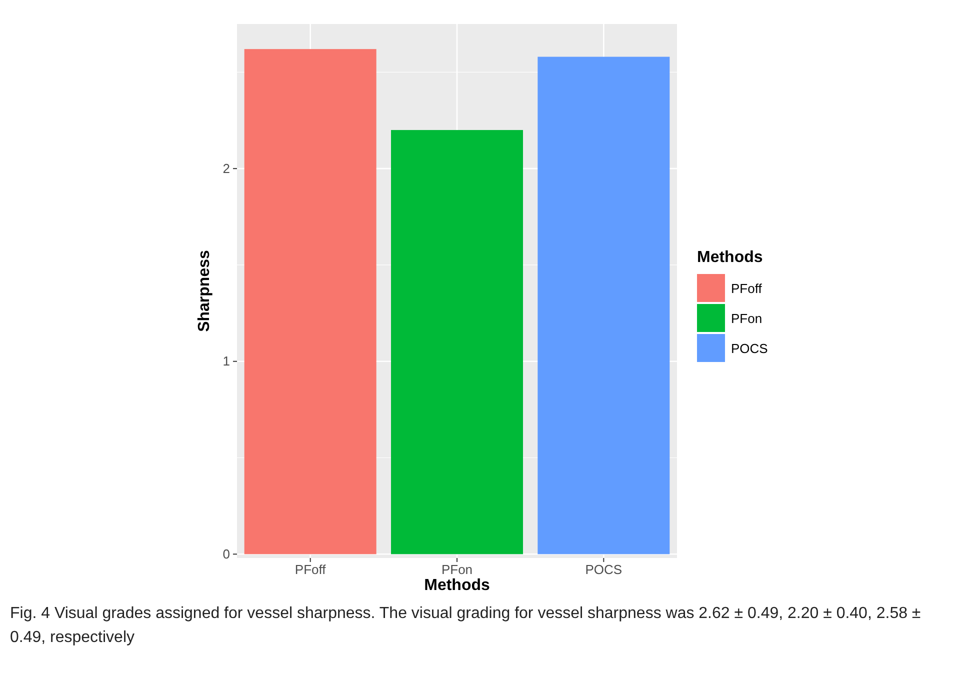 The width and height of the screenshot is (955, 685). I want to click on legend-label: PFon, so click(746, 318).